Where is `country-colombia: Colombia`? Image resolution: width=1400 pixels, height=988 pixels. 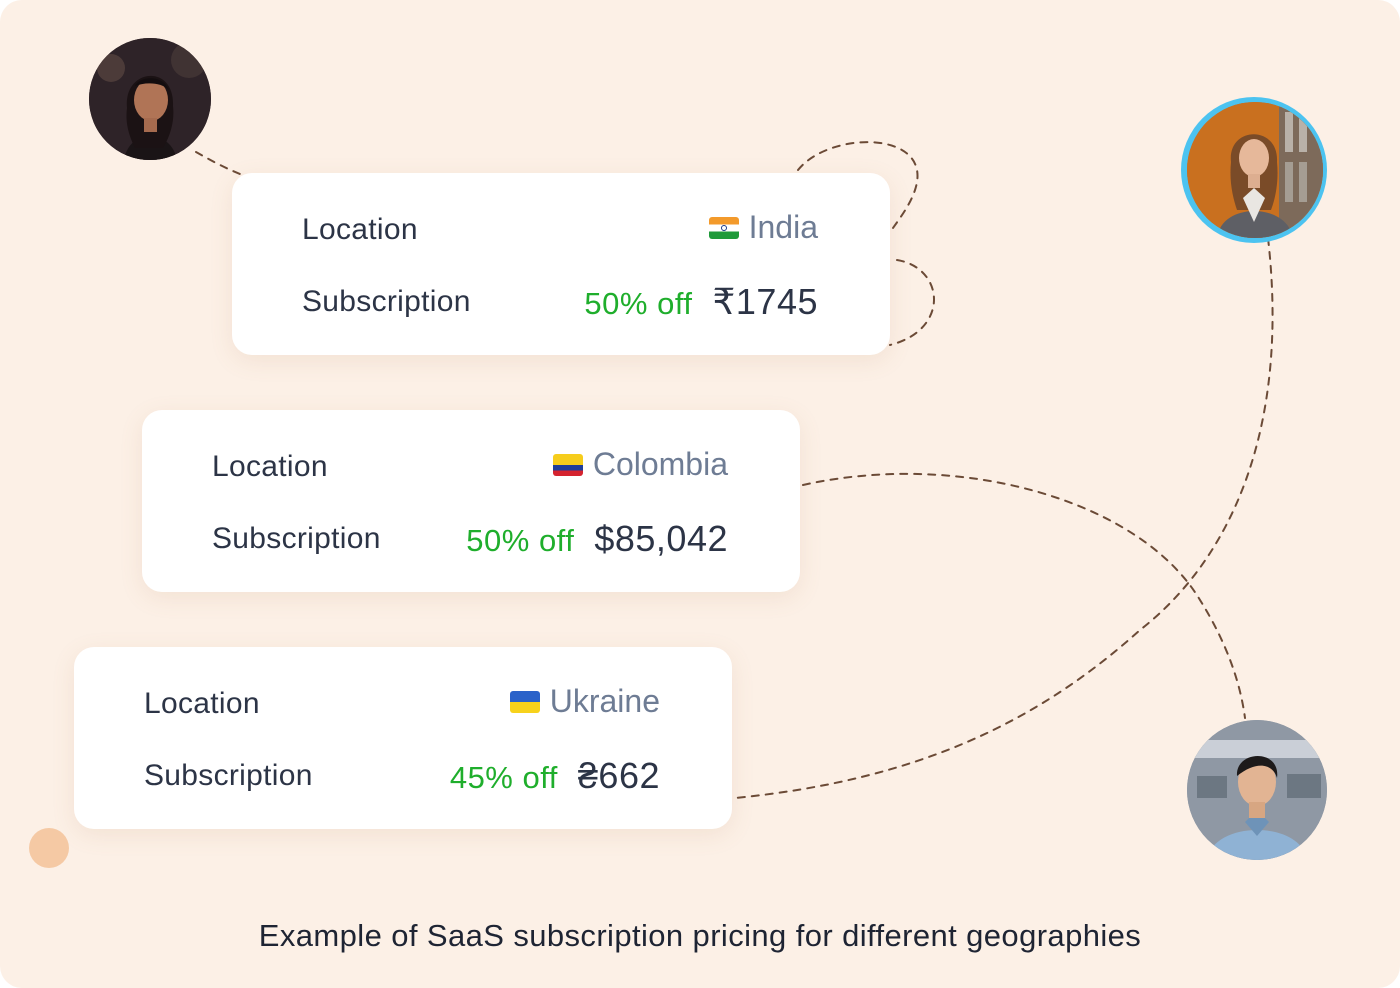 country-colombia: Colombia is located at coordinates (640, 464).